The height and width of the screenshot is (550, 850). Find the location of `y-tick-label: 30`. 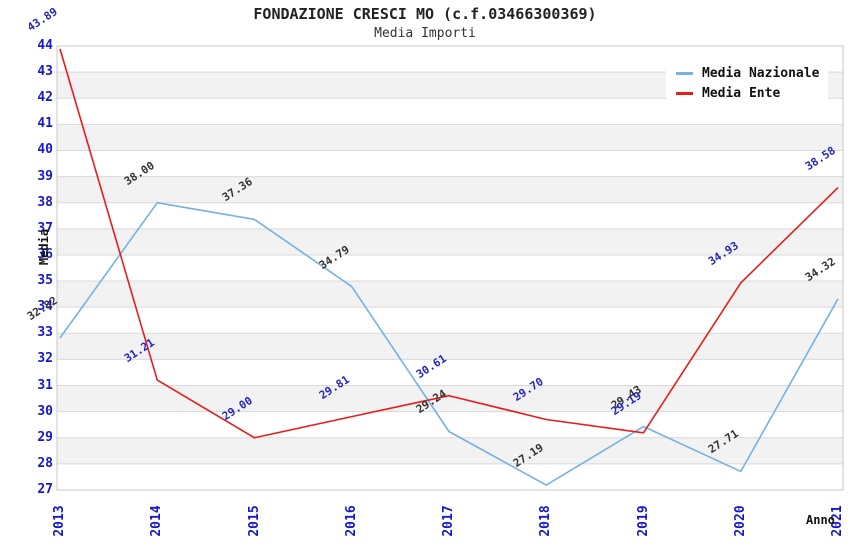

y-tick-label: 30 is located at coordinates (45, 411).